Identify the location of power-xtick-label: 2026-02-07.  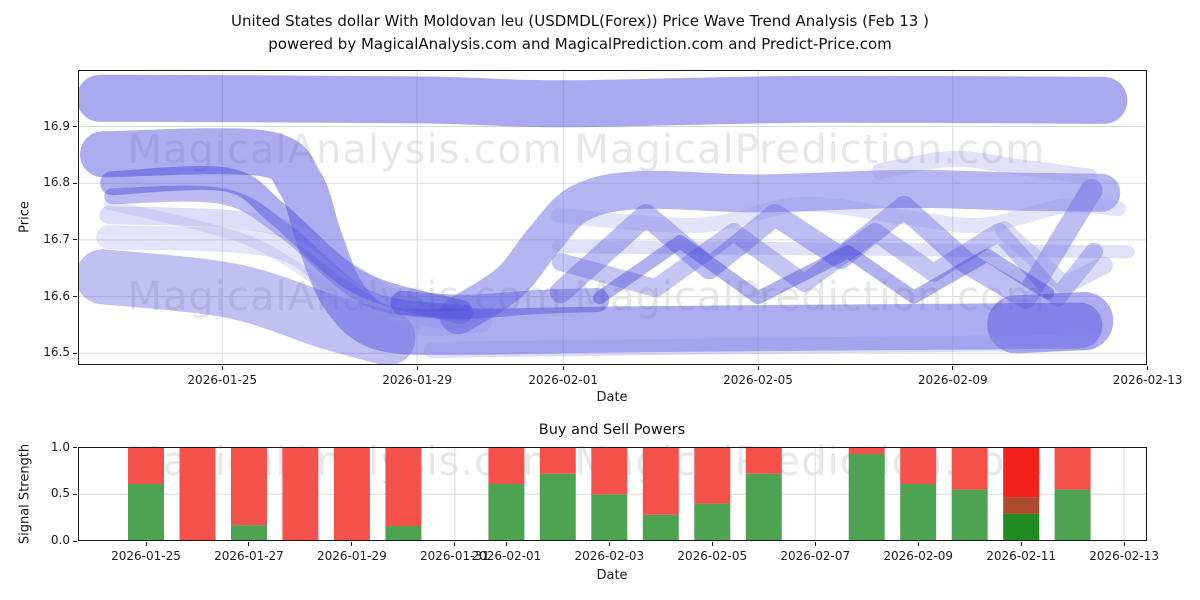
(815, 556).